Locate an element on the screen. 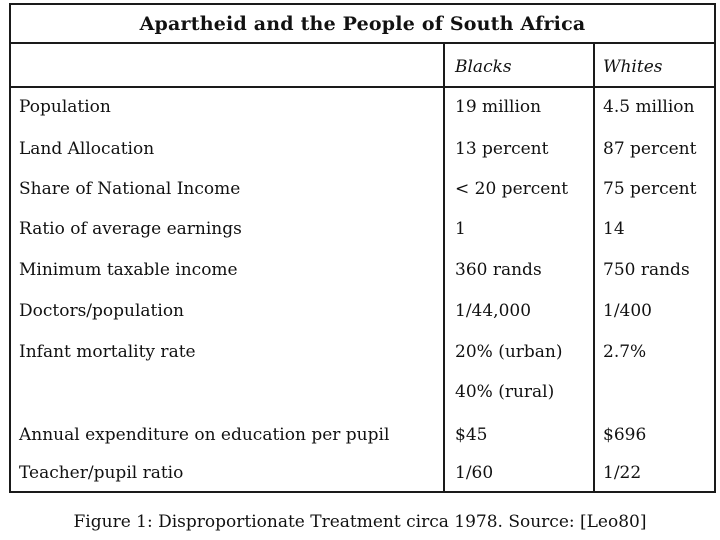 Image resolution: width=720 pixels, height=540 pixels. cell-whites-average-earnings: 14 is located at coordinates (614, 229).